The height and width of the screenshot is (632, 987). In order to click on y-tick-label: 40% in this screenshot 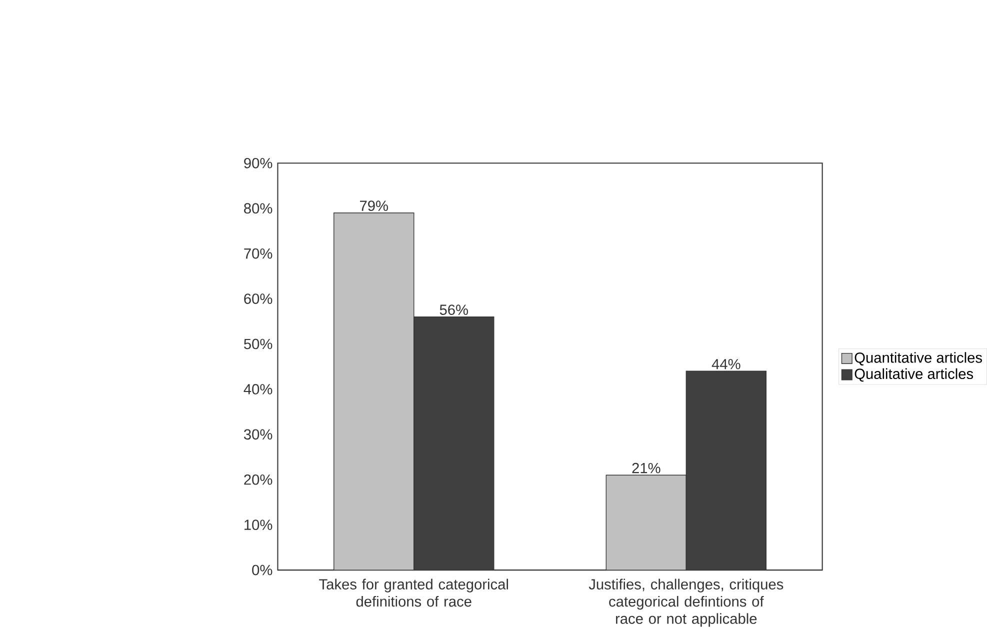, I will do `click(258, 389)`.